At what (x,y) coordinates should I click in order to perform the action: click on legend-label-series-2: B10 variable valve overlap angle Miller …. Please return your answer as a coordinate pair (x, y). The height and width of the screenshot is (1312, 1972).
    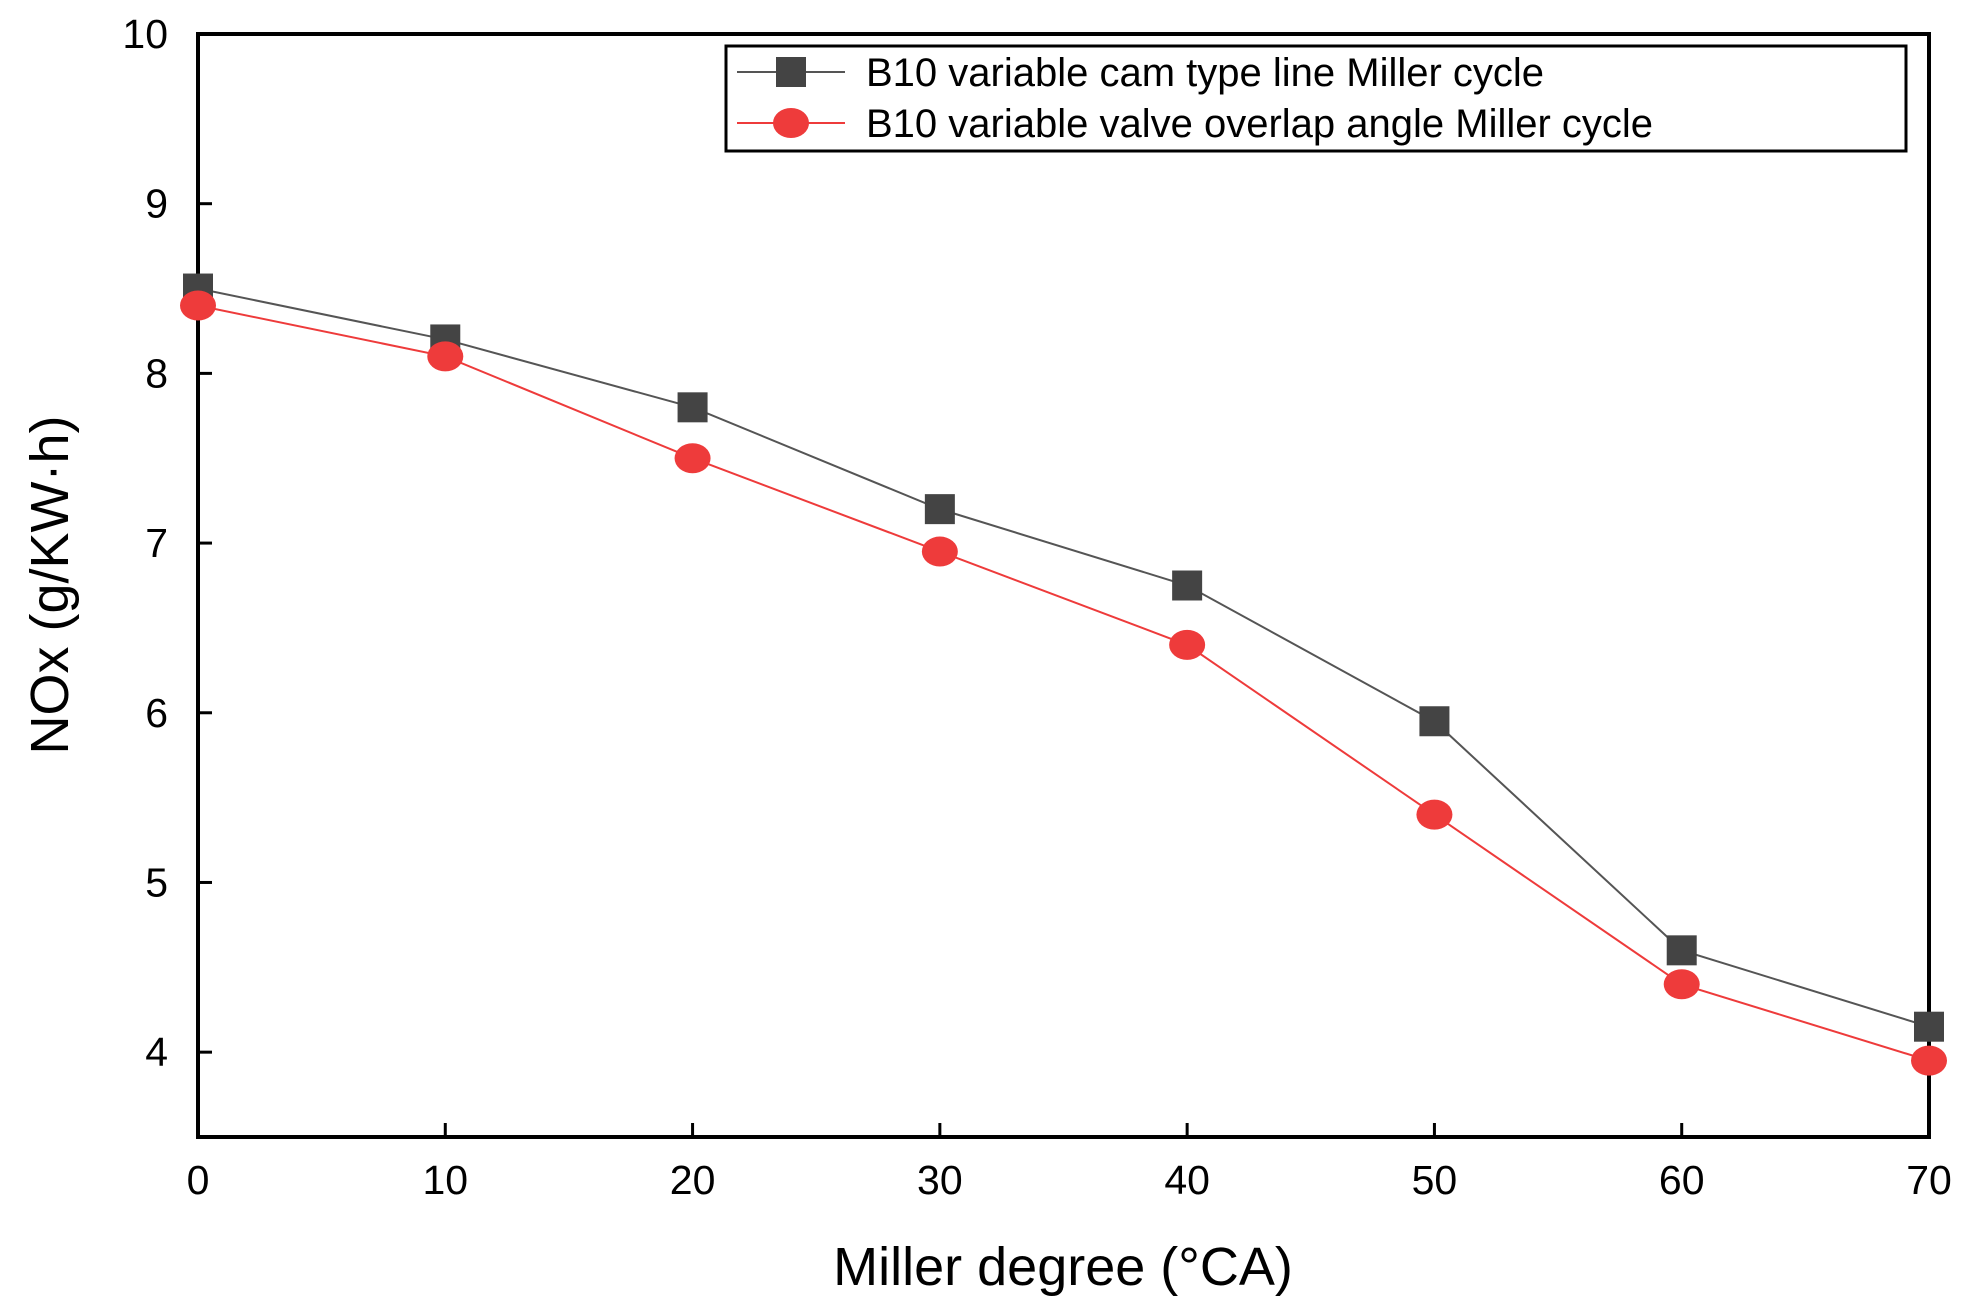
    Looking at the image, I should click on (1259, 124).